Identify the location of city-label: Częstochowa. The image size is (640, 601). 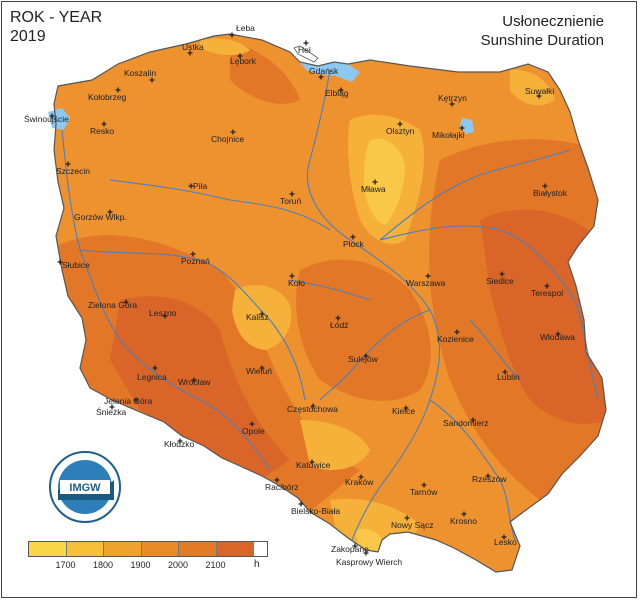
(312, 409).